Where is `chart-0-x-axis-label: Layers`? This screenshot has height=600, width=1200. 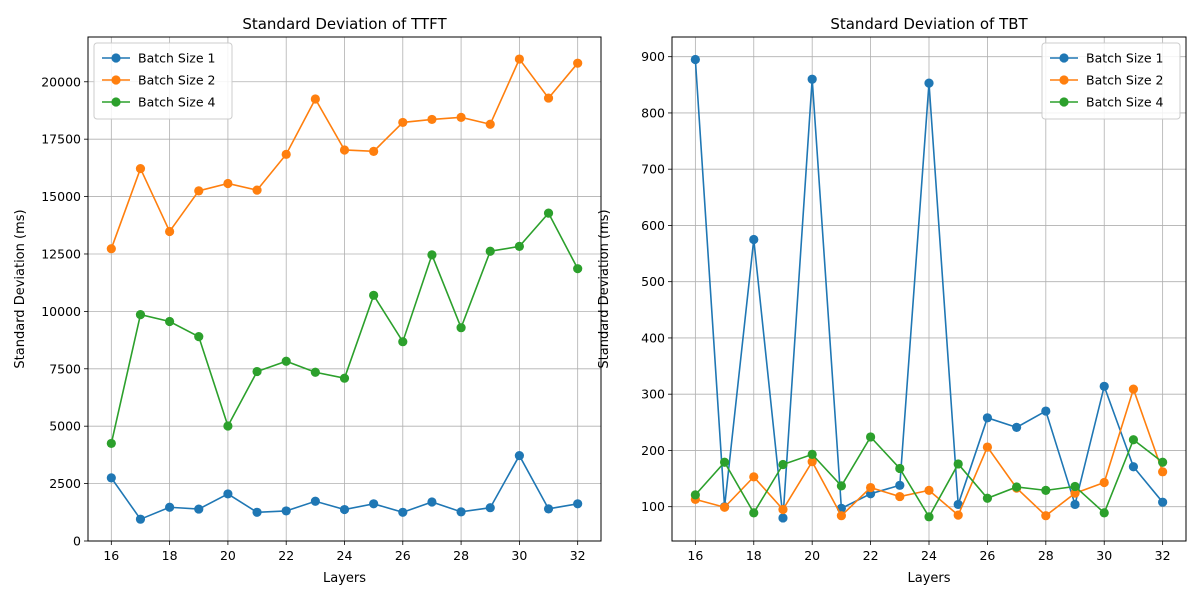
chart-0-x-axis-label: Layers is located at coordinates (344, 578).